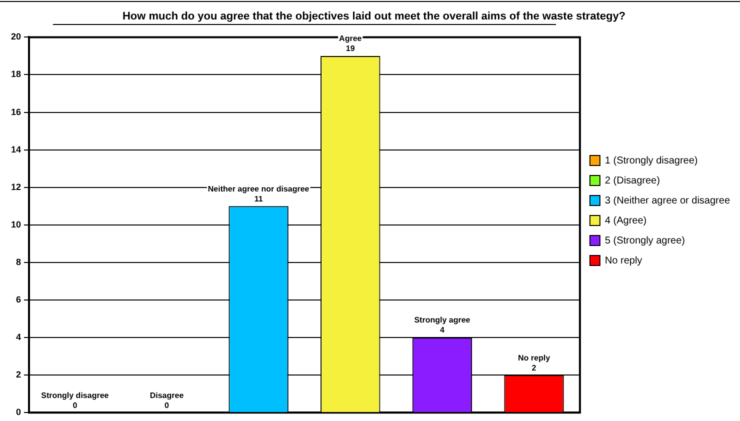 This screenshot has width=740, height=421. Describe the element at coordinates (534, 362) in the screenshot. I see `data-label: No reply 2` at that location.